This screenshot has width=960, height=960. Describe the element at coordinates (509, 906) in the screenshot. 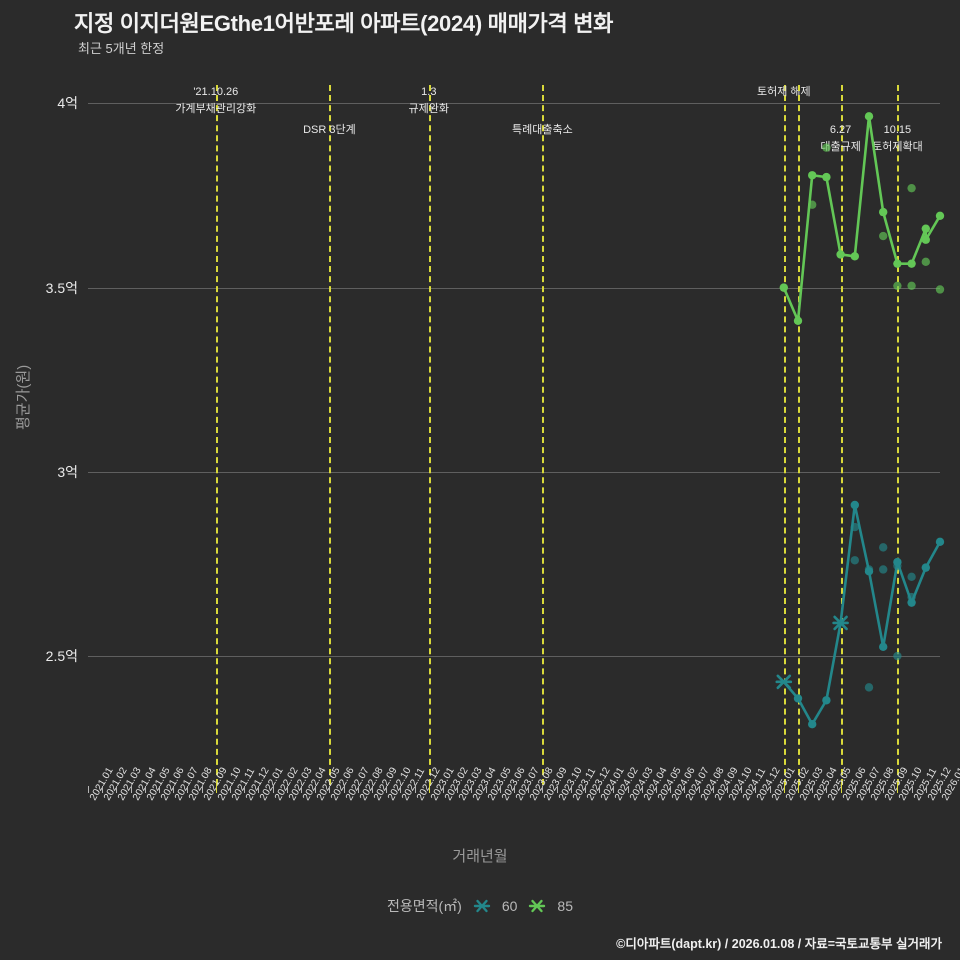

I see `legend-label-60: 60` at that location.